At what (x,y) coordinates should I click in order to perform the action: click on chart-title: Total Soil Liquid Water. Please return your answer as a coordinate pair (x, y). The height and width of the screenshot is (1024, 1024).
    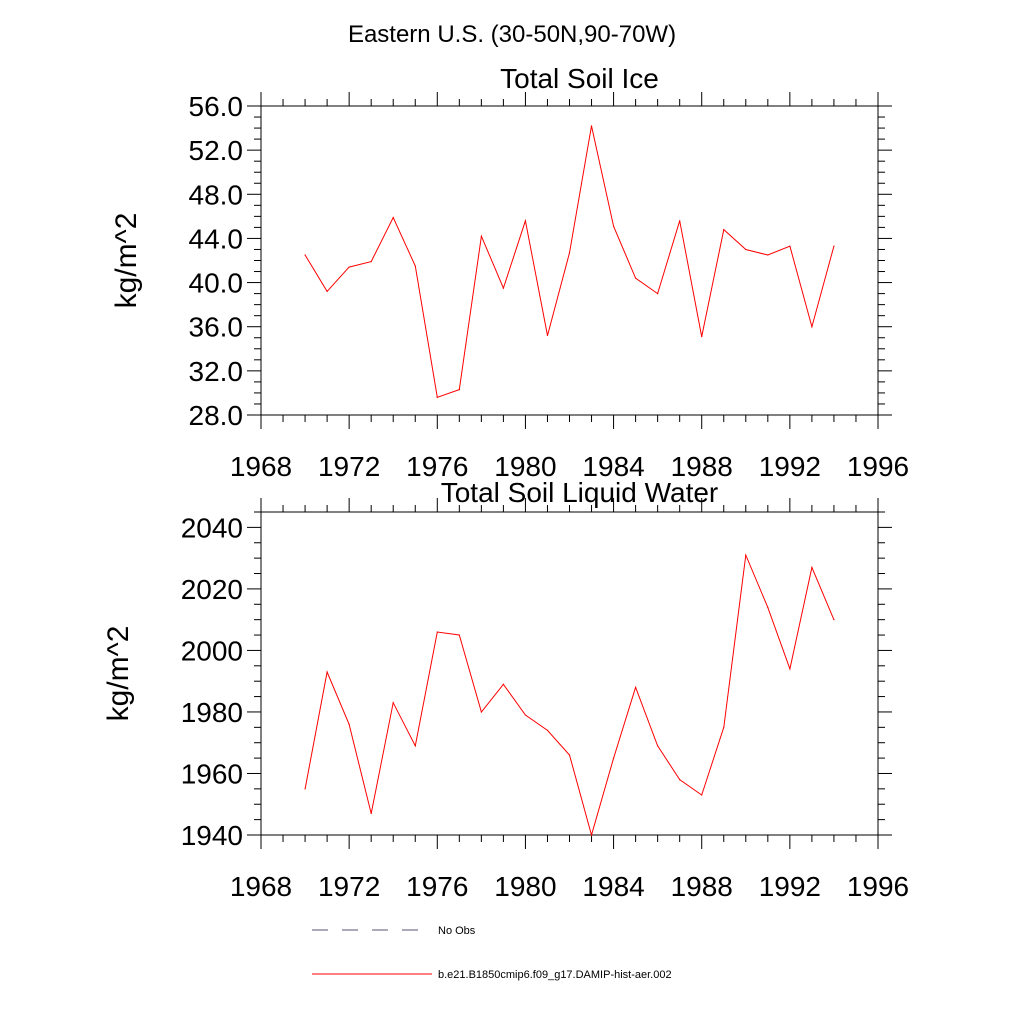
    Looking at the image, I should click on (580, 492).